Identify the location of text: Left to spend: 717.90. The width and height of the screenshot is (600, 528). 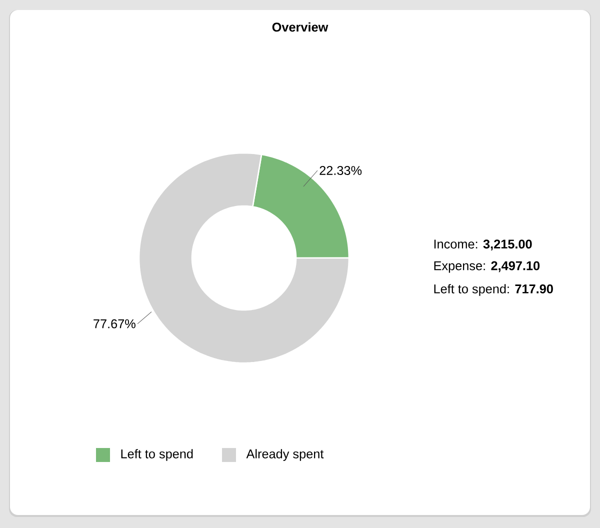
(493, 290).